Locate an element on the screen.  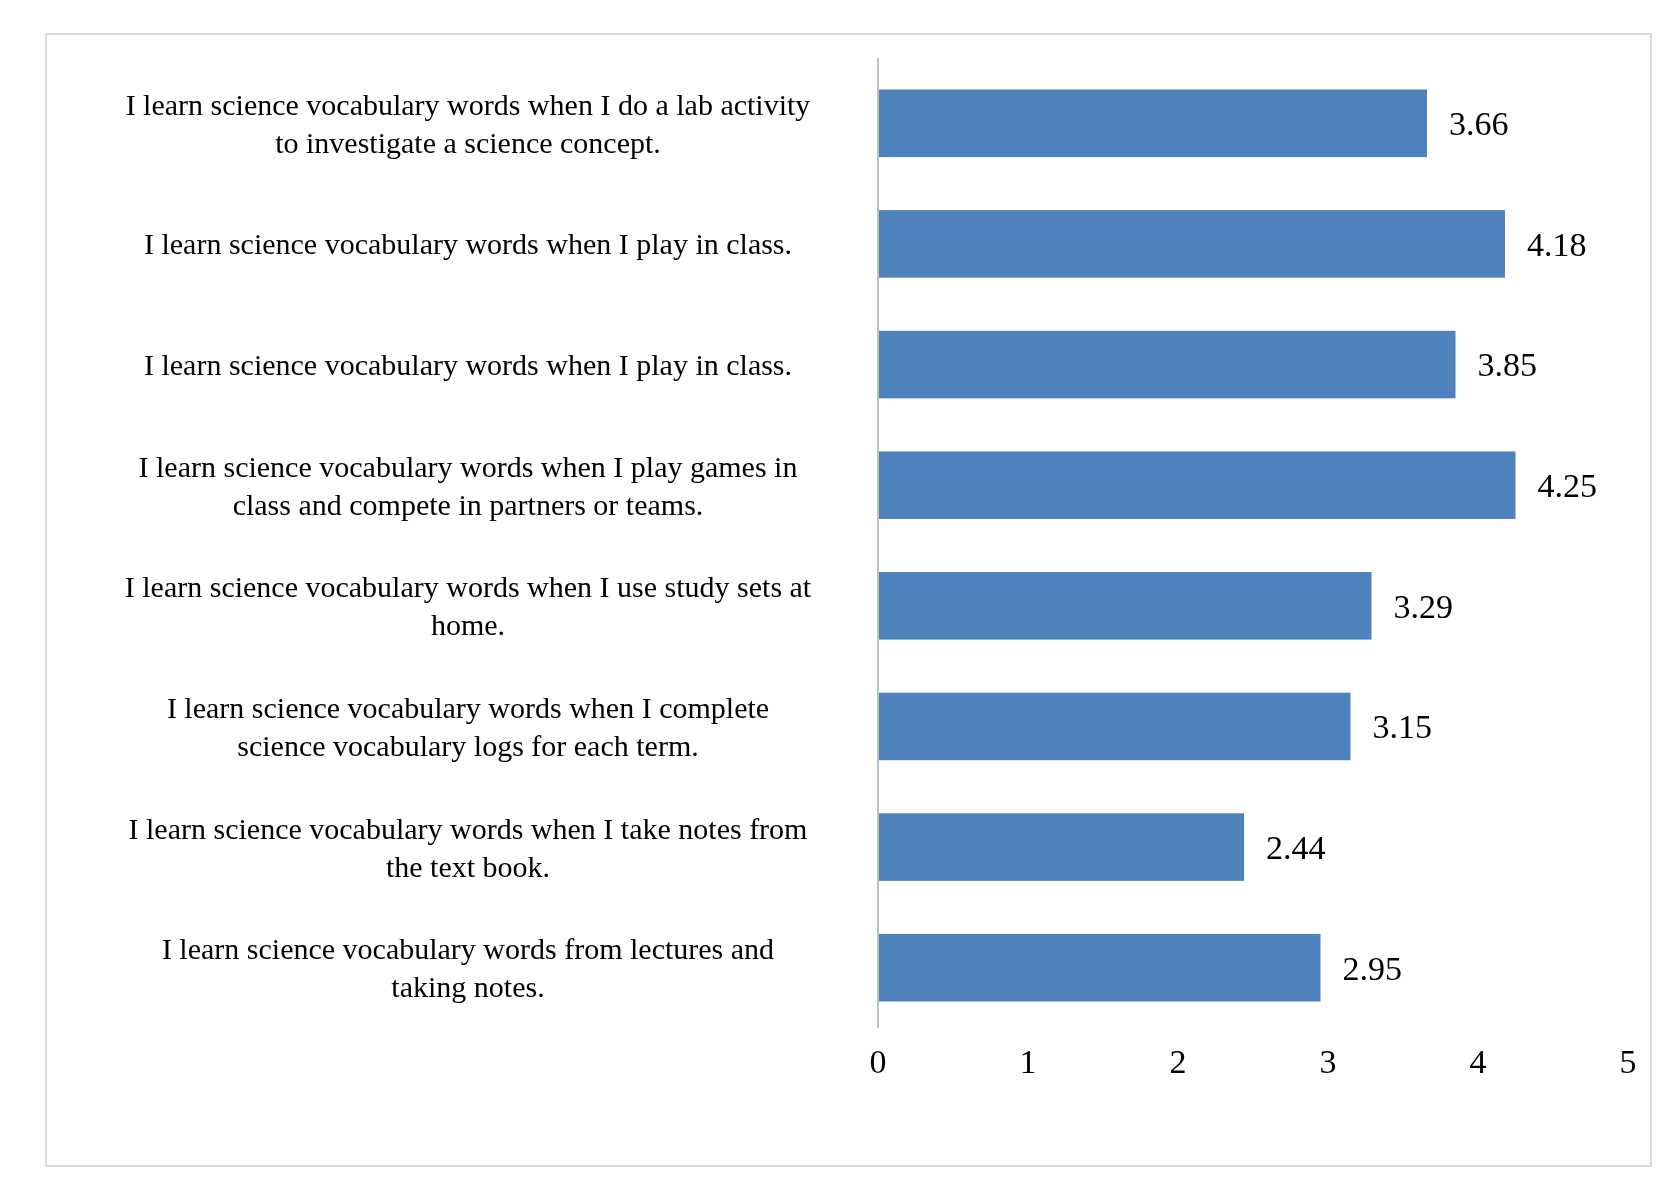
x-tick-label: 4 is located at coordinates (1478, 1061).